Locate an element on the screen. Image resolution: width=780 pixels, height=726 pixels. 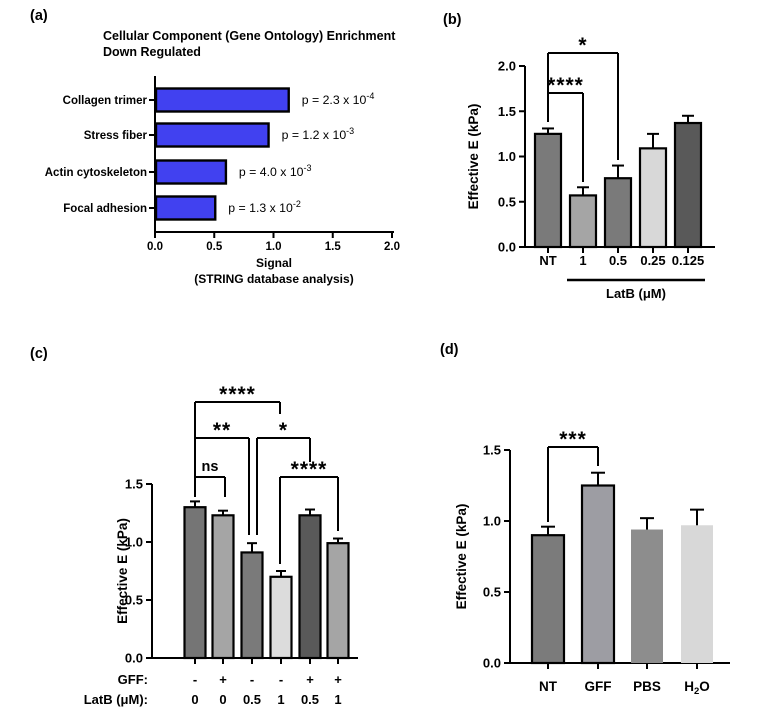
x-axis-title-line2: (STRING database analysis) is located at coordinates (273, 279).